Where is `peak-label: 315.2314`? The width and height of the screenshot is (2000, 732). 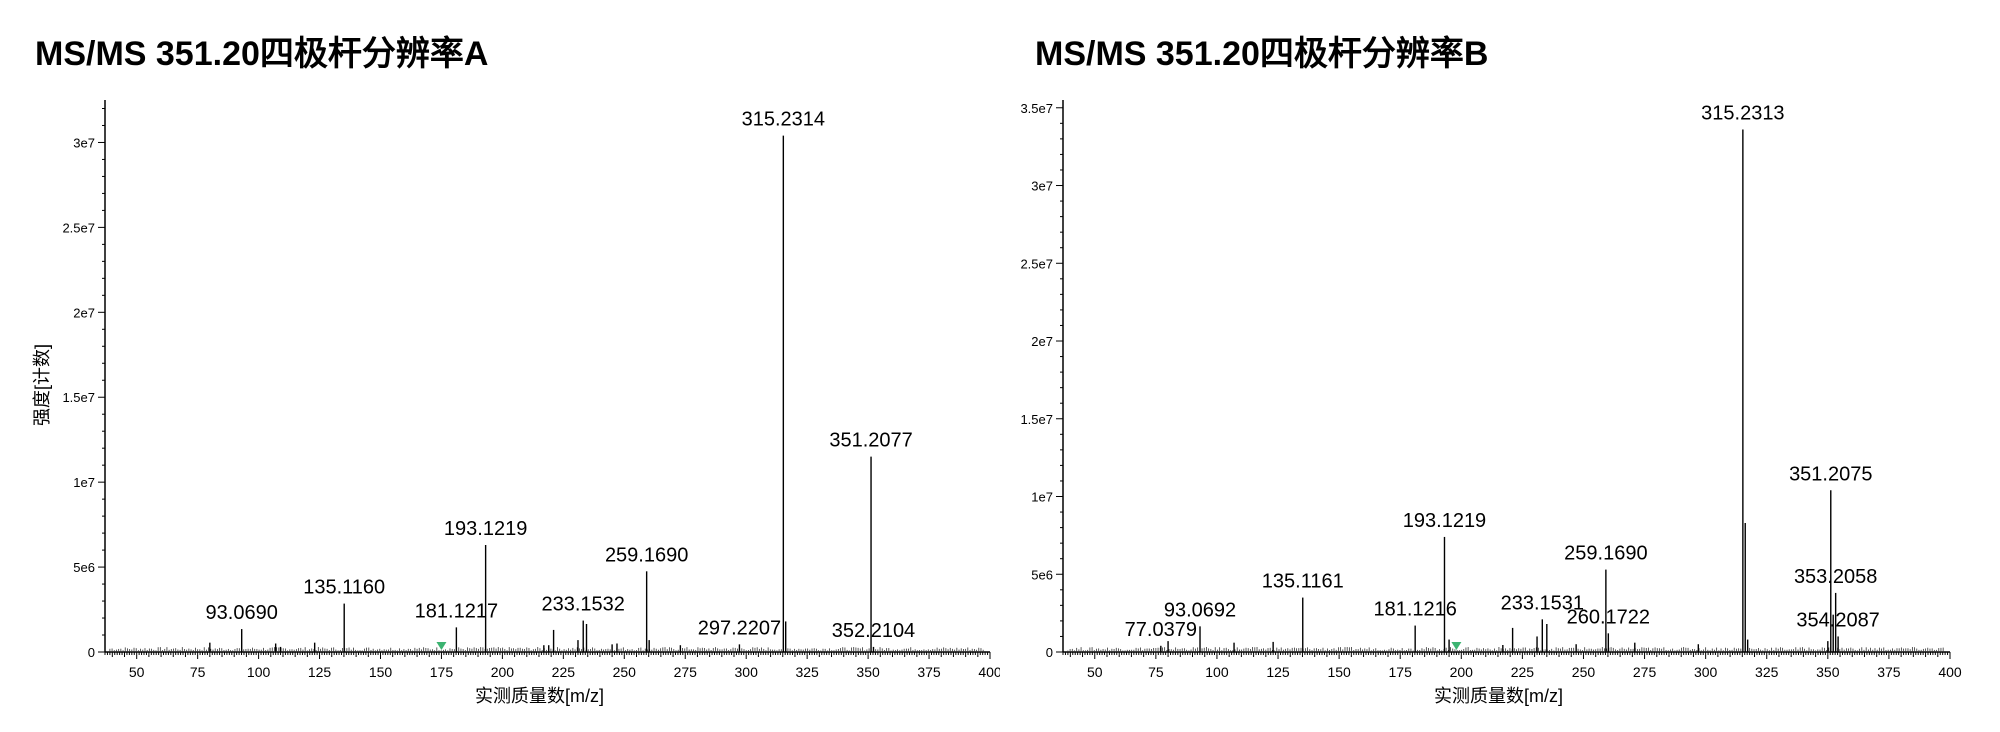 peak-label: 315.2314 is located at coordinates (783, 120).